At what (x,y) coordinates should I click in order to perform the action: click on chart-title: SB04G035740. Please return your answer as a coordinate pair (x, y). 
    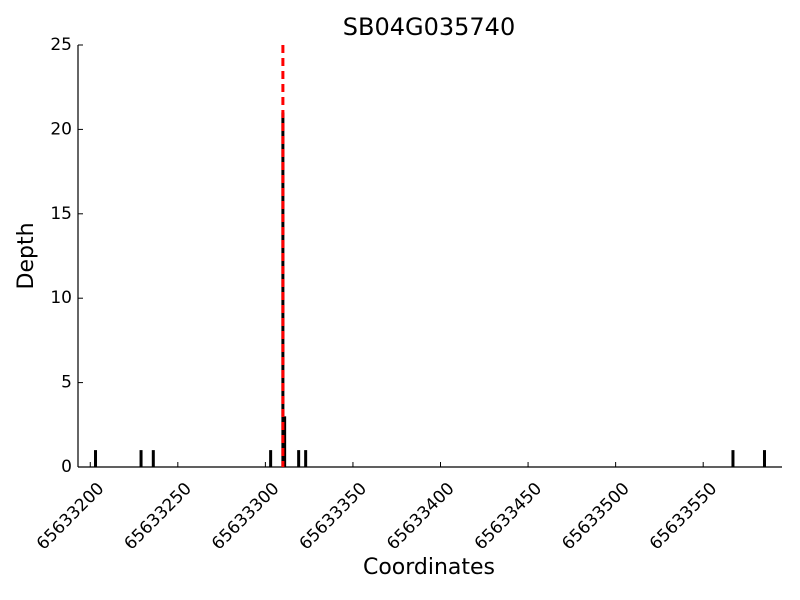
    Looking at the image, I should click on (429, 27).